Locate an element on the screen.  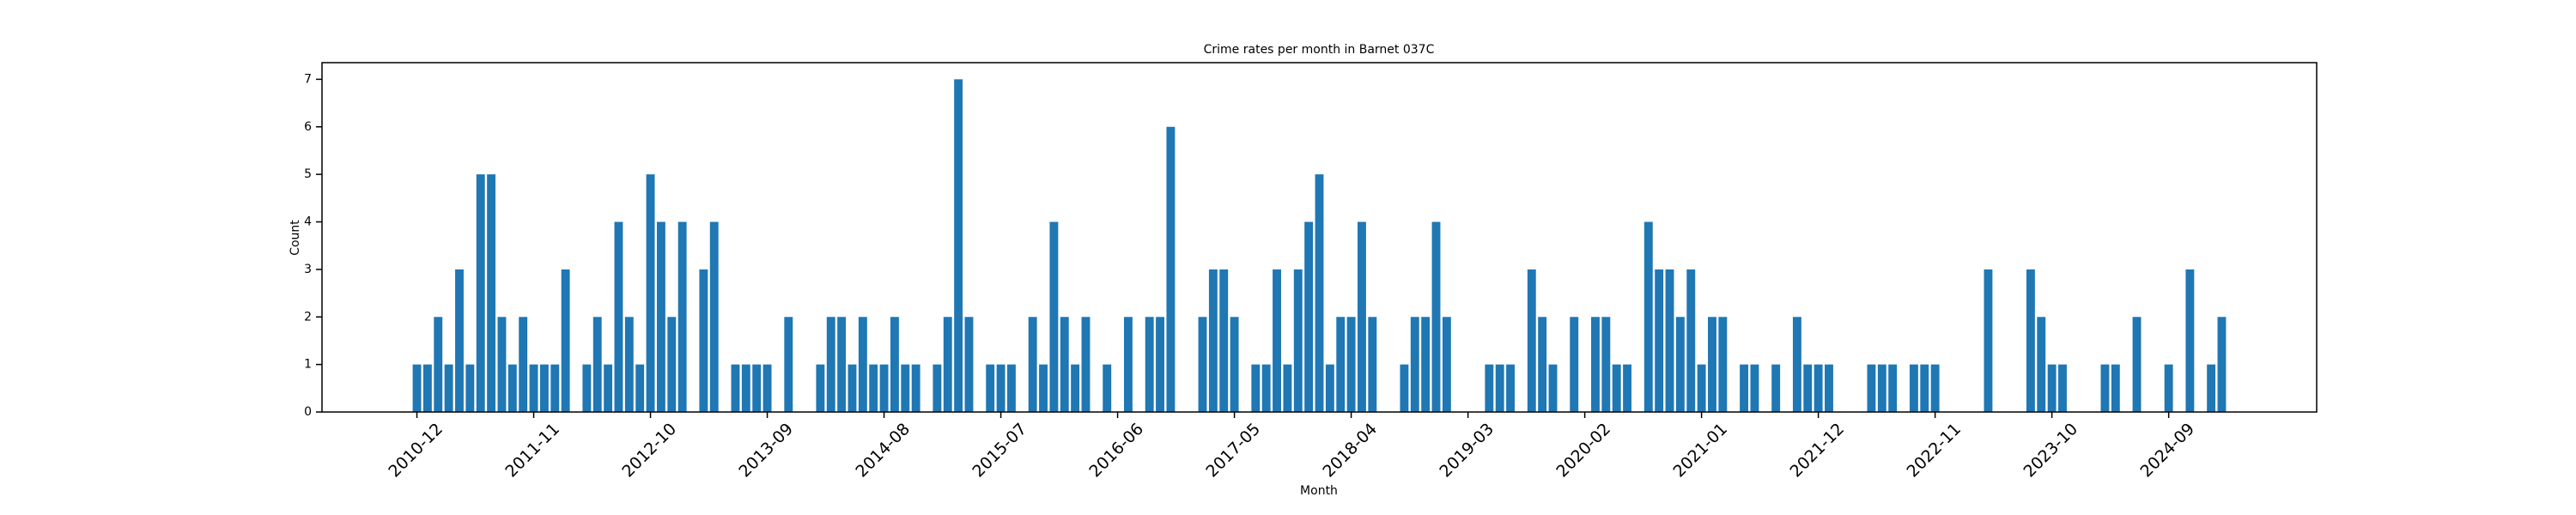
y-tick-label: 4 is located at coordinates (308, 222).